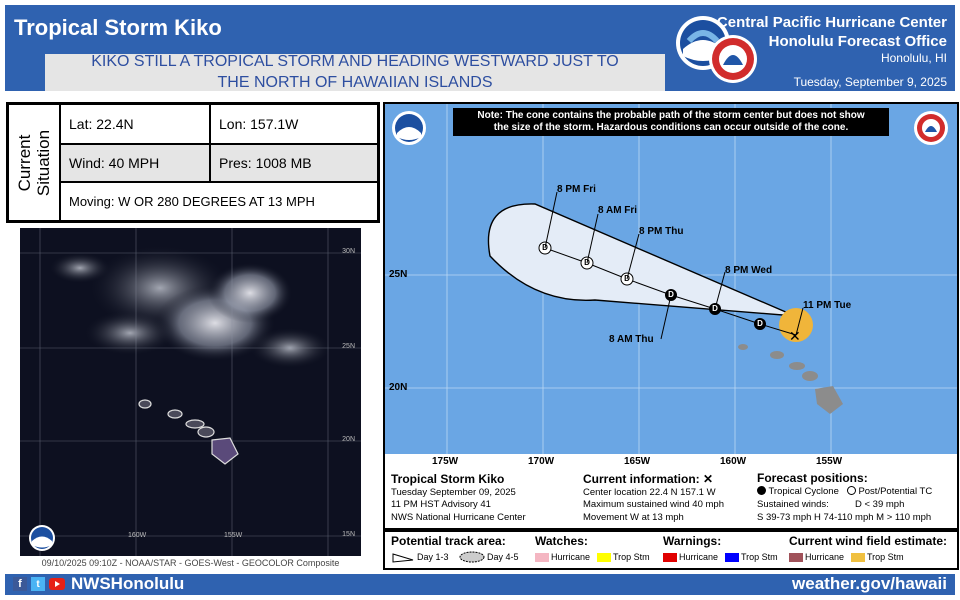 Image resolution: width=960 pixels, height=600 pixels. What do you see at coordinates (857, 41) in the screenshot?
I see `org-name-hfo: Honolulu Forecast Office` at bounding box center [857, 41].